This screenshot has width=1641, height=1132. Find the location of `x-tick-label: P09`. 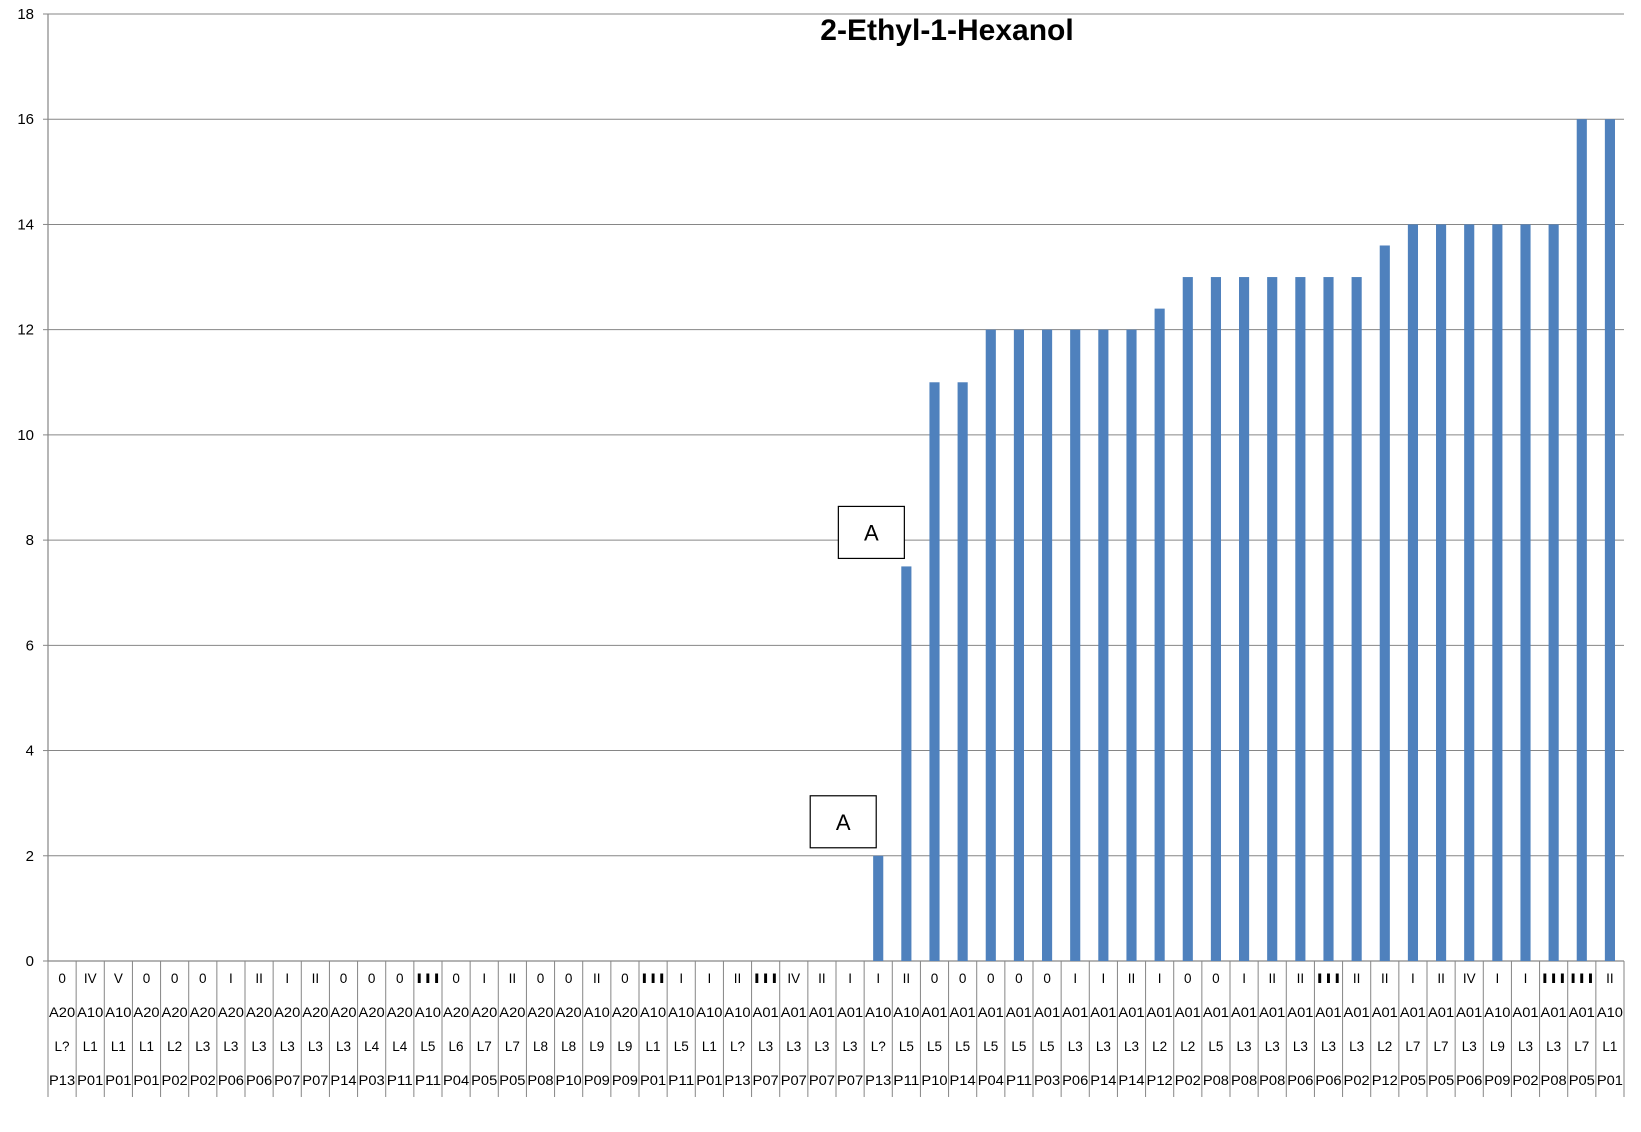

x-tick-label: P09 is located at coordinates (1497, 1080).